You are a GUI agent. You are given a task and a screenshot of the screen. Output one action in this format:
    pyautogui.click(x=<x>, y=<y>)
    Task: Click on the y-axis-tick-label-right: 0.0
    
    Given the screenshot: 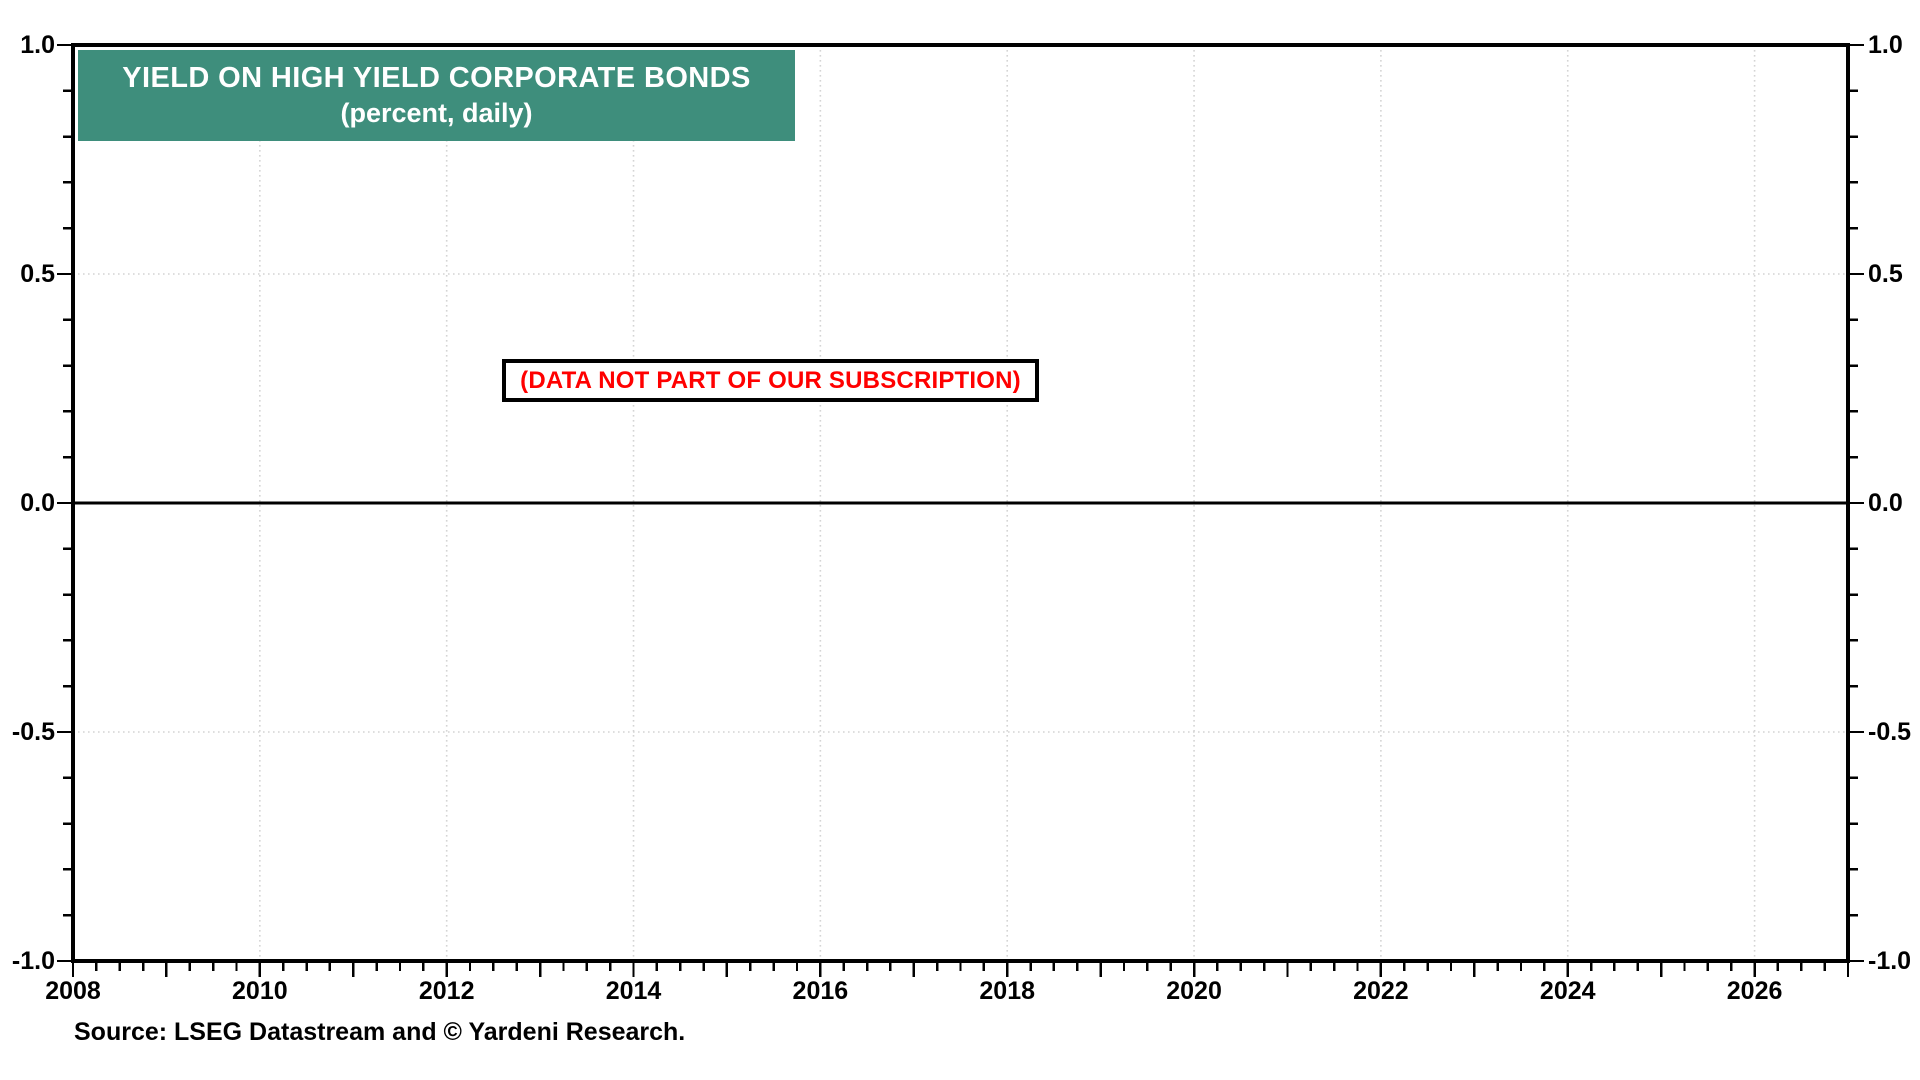 What is the action you would take?
    pyautogui.click(x=1885, y=503)
    